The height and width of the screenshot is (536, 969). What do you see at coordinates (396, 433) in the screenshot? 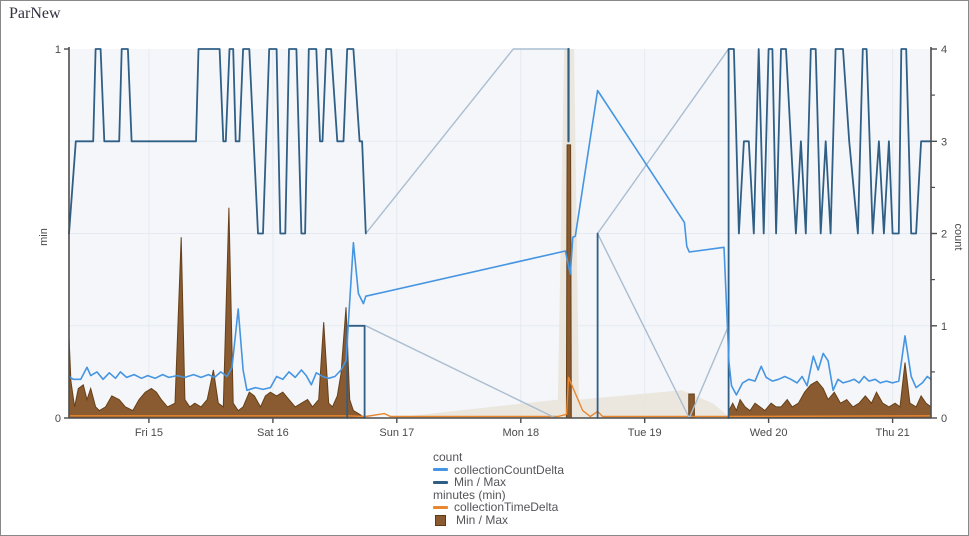
I see `svg-text: Sun 17` at bounding box center [396, 433].